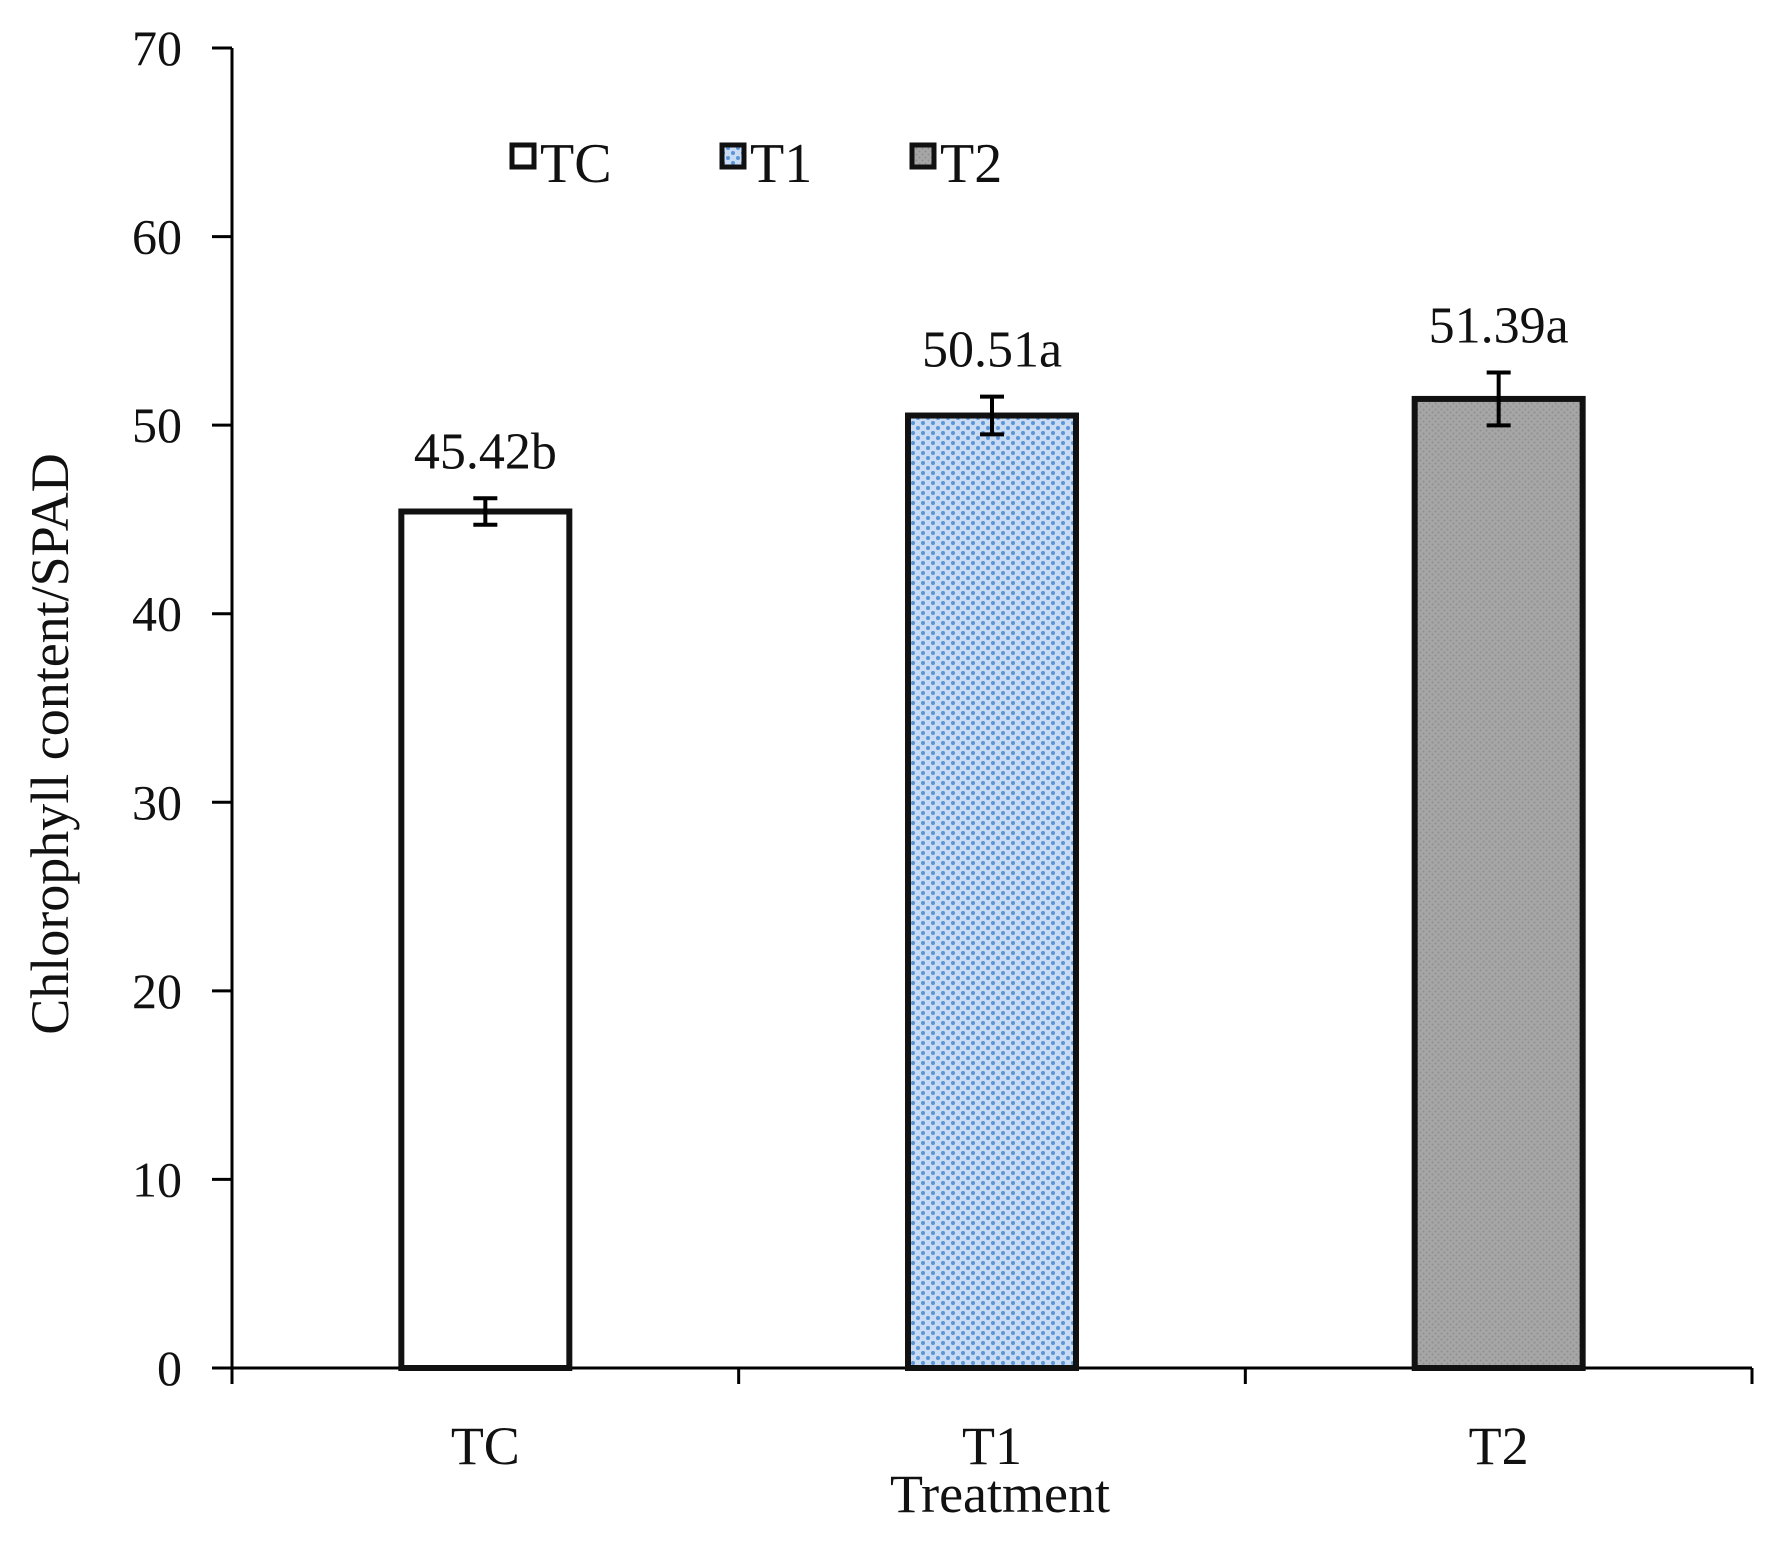 Image resolution: width=1773 pixels, height=1555 pixels. What do you see at coordinates (992, 892) in the screenshot?
I see `bar-t1` at bounding box center [992, 892].